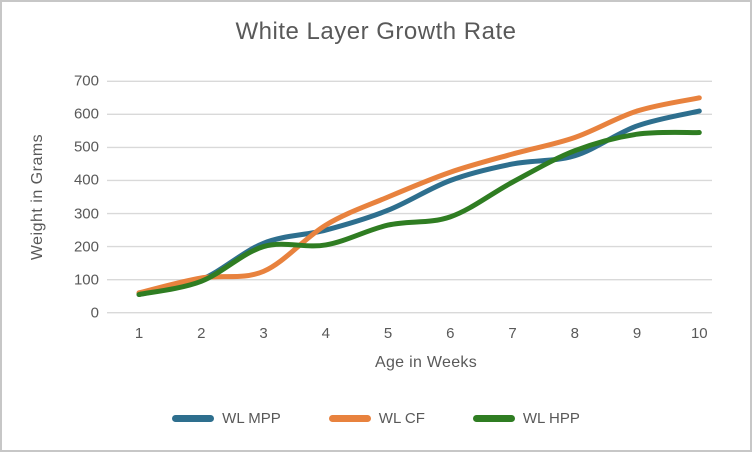 This screenshot has width=752, height=452. Describe the element at coordinates (263, 333) in the screenshot. I see `x-tick-label: 3` at that location.